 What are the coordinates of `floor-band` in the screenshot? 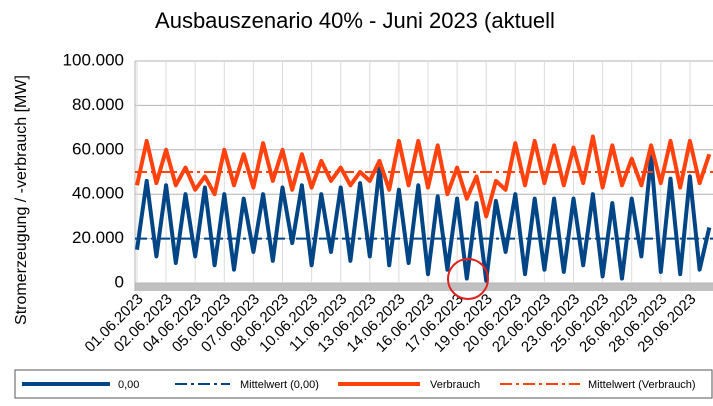 It's located at (424, 287).